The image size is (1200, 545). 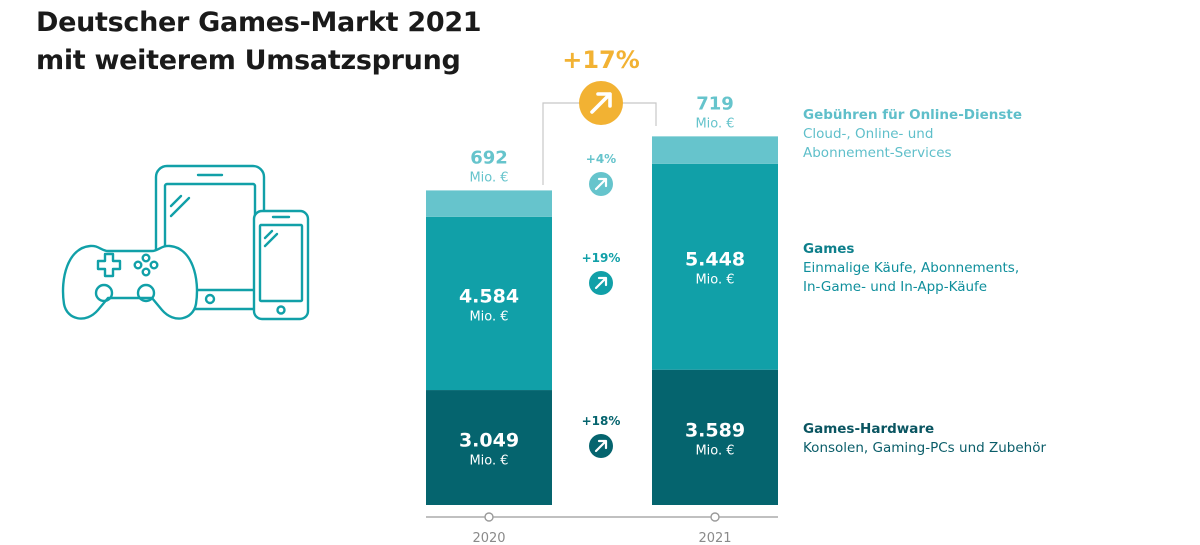 What do you see at coordinates (913, 115) in the screenshot?
I see `legend-online-title: Gebühren für Online-Dienste` at bounding box center [913, 115].